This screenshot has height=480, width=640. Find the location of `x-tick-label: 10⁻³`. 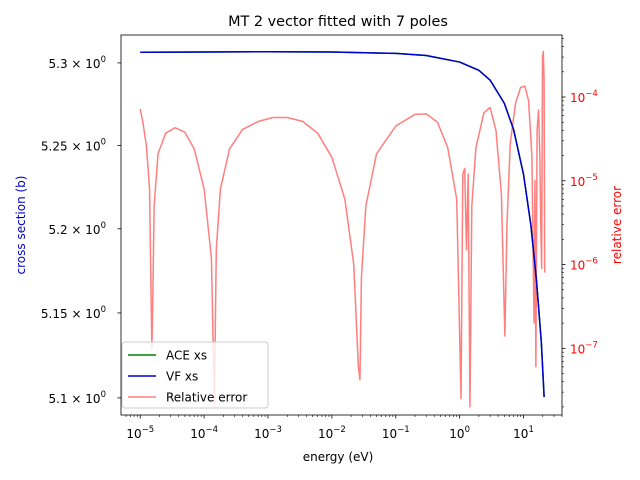

x-tick-label: 10⁻³ is located at coordinates (268, 433).